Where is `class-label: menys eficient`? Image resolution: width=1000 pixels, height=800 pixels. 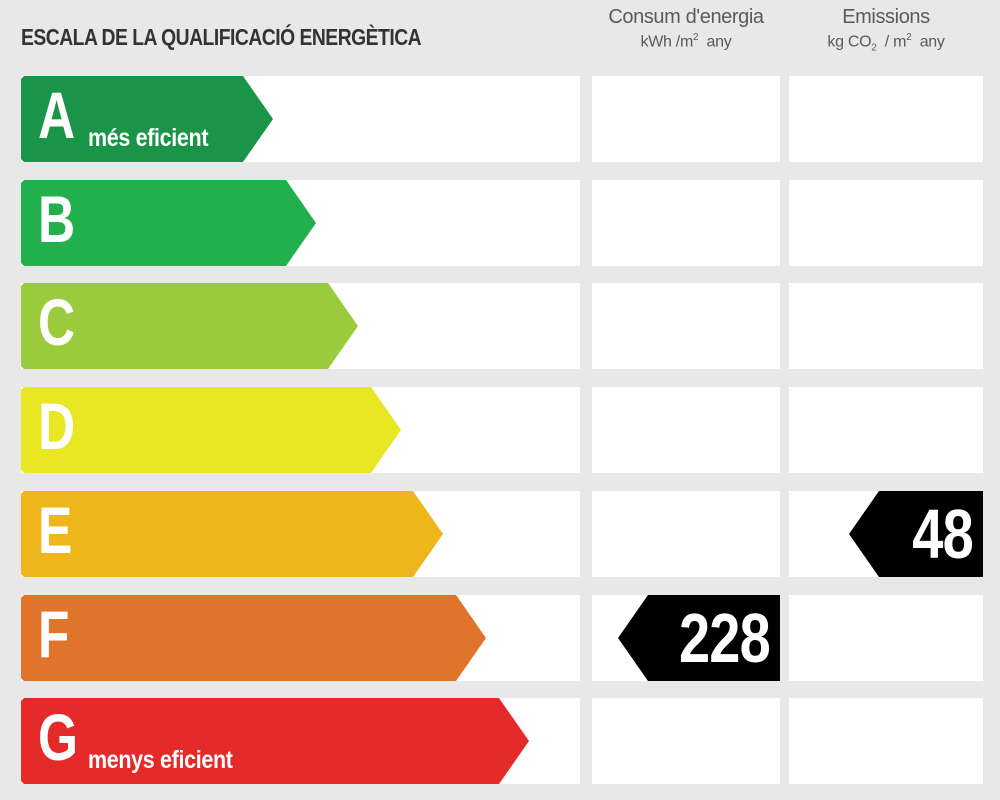 class-label: menys eficient is located at coordinates (160, 760).